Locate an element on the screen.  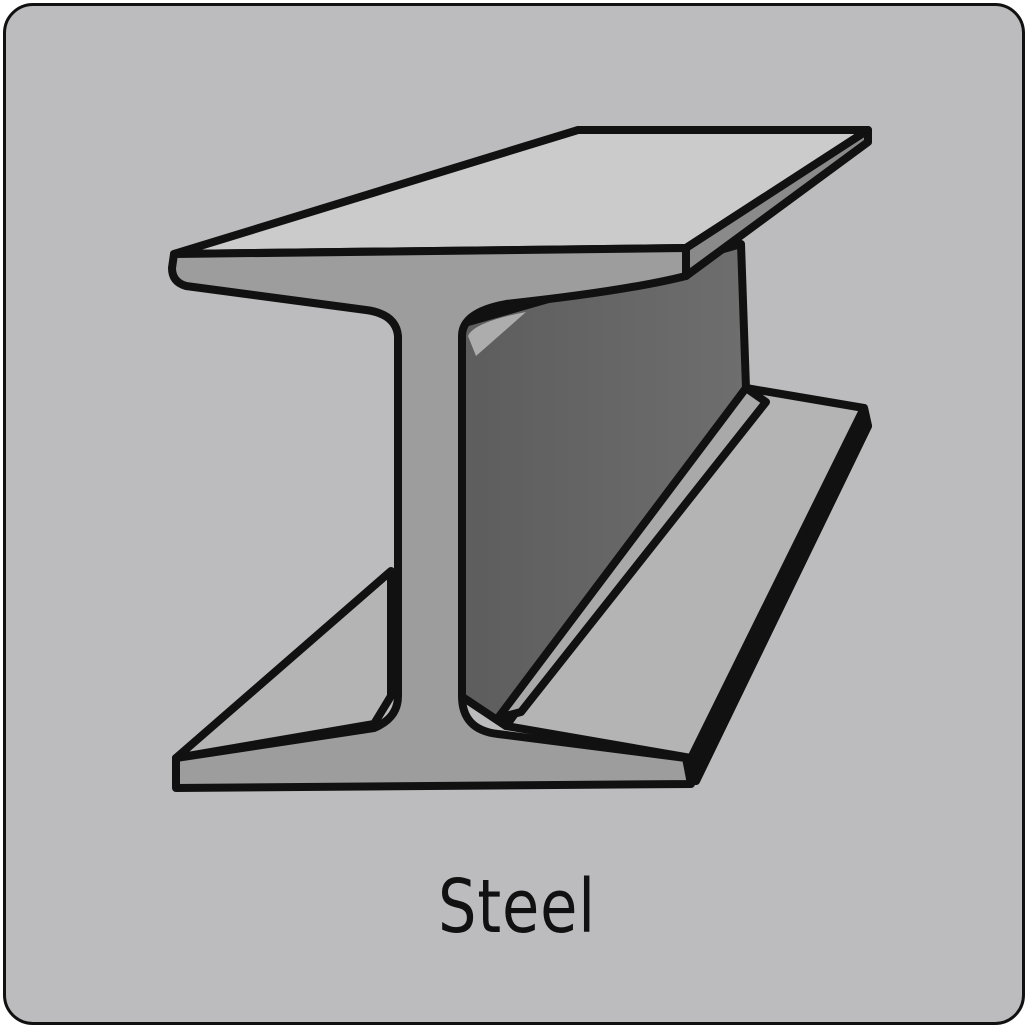
tile-label: Steel is located at coordinates (517, 907).